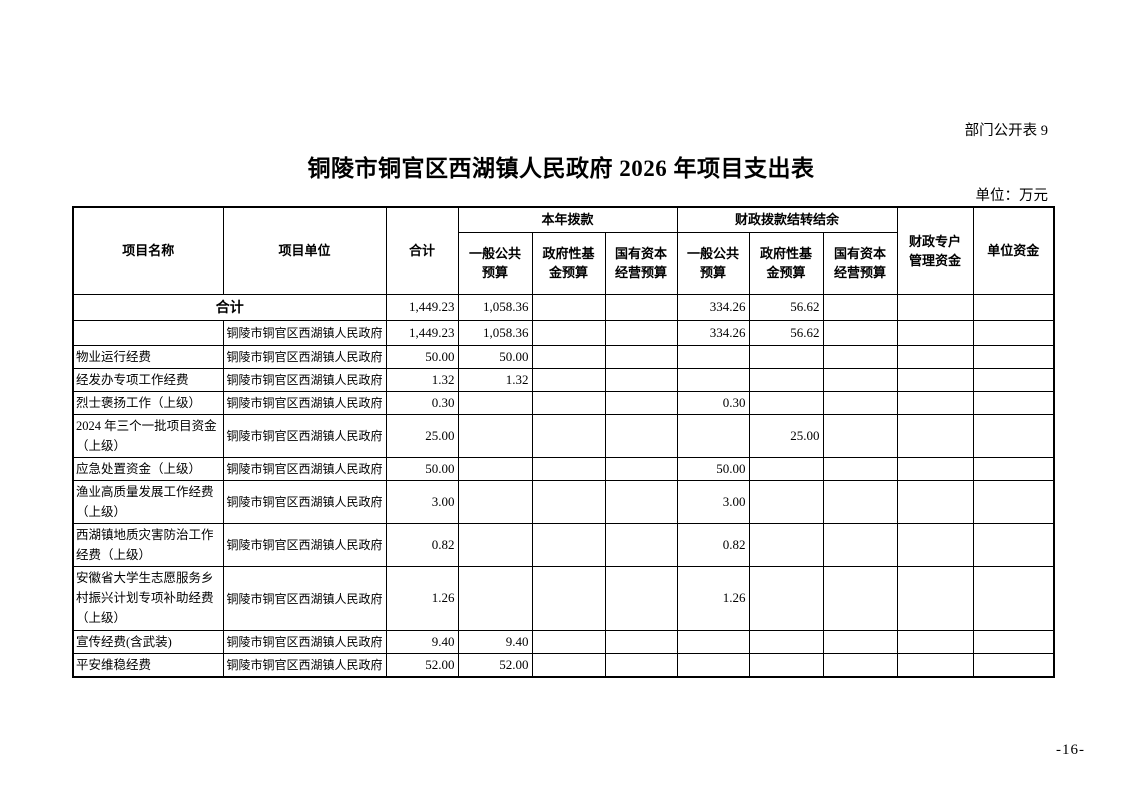  I want to click on project-name-cell: 经发办专项工作经费, so click(148, 379).